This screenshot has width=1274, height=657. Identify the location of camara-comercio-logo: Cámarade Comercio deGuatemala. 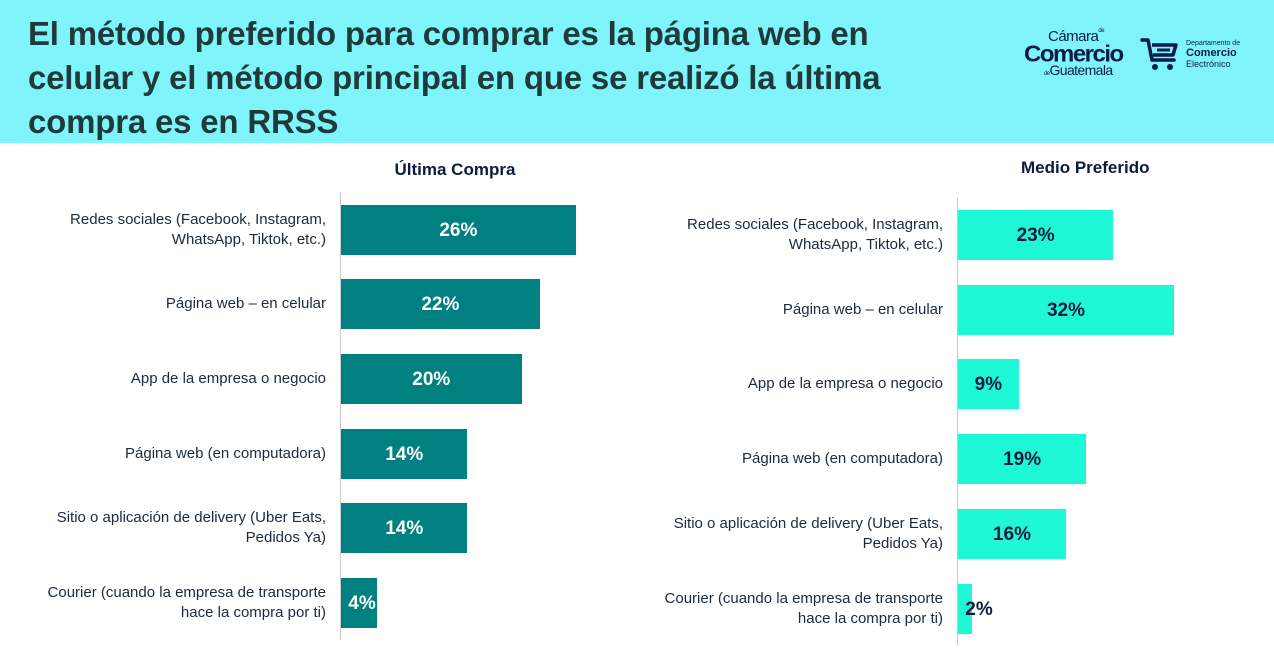
(1074, 53).